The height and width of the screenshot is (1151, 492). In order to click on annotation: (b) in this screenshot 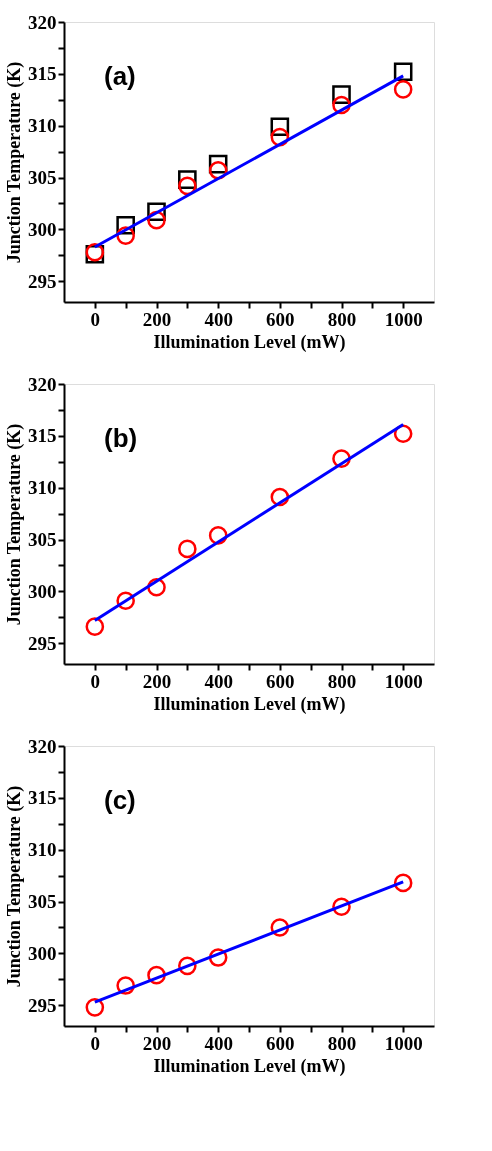, I will do `click(121, 438)`.